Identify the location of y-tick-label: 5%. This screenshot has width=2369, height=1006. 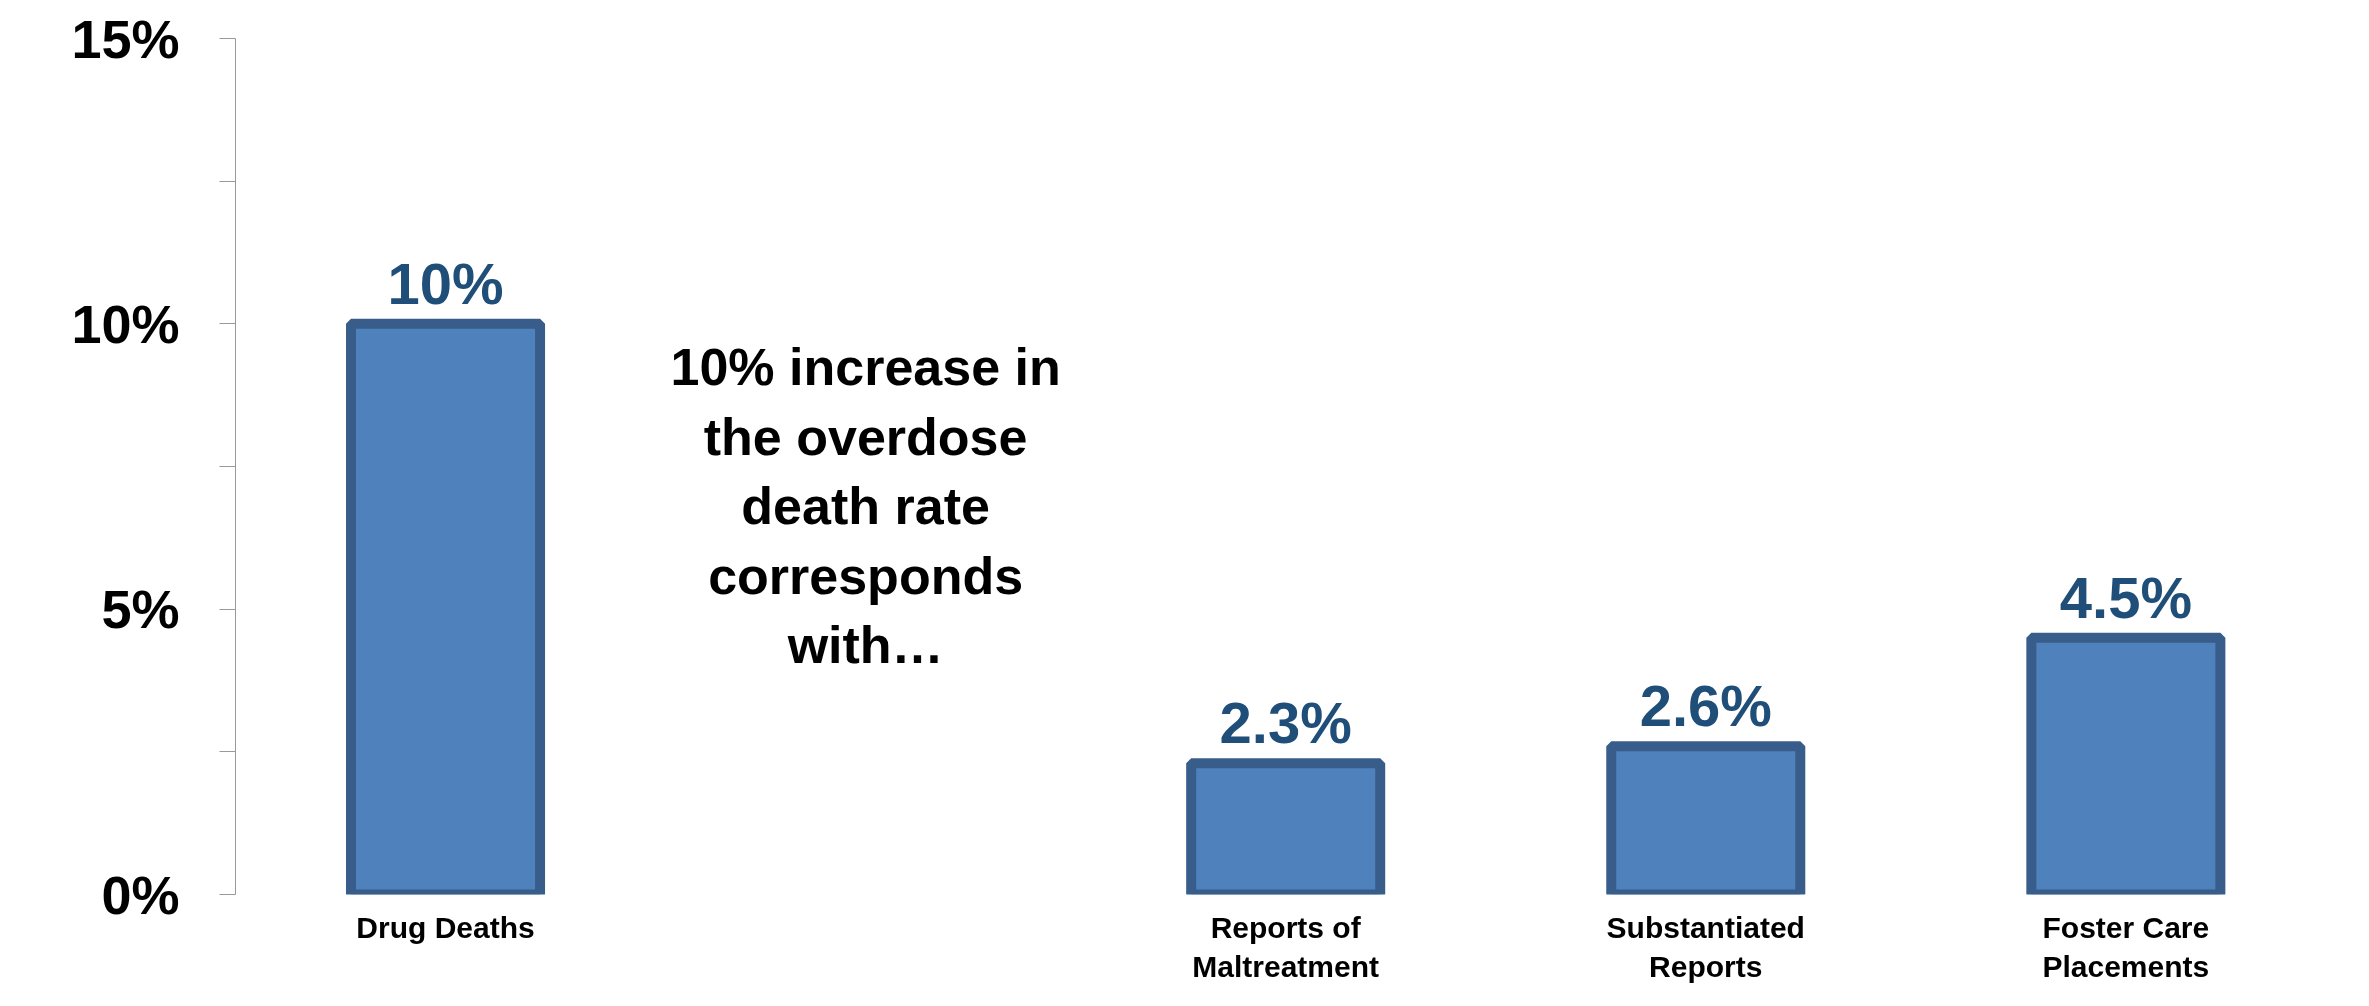
(140, 609).